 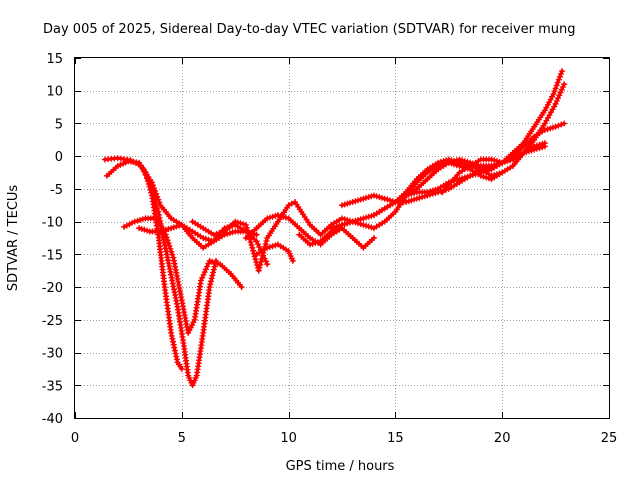 I want to click on y-tick-label: -35, so click(x=52, y=386).